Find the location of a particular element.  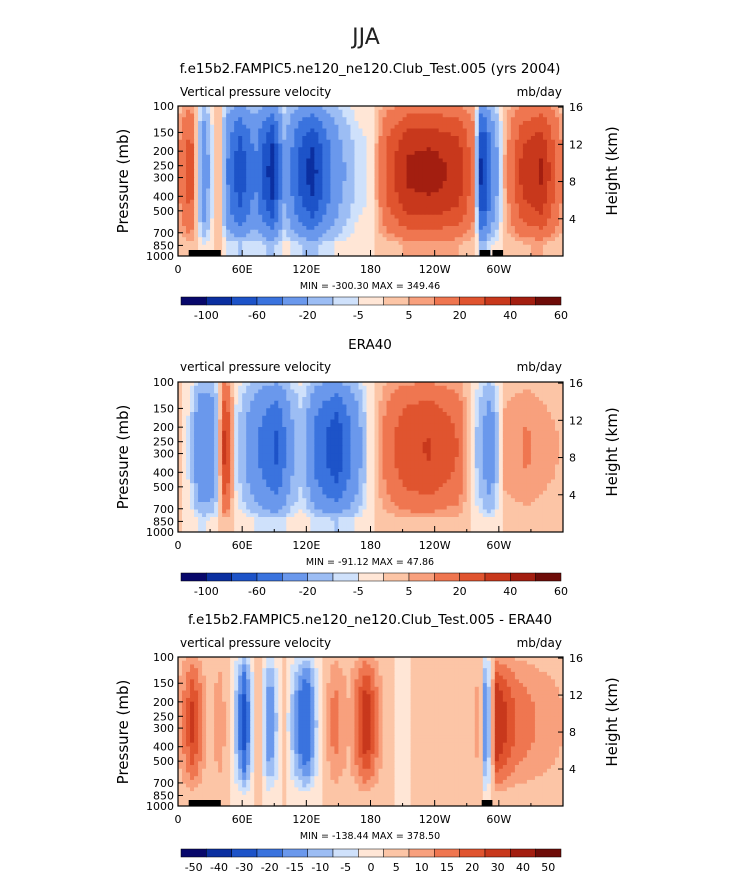

x-tick-label: 180 is located at coordinates (370, 269).